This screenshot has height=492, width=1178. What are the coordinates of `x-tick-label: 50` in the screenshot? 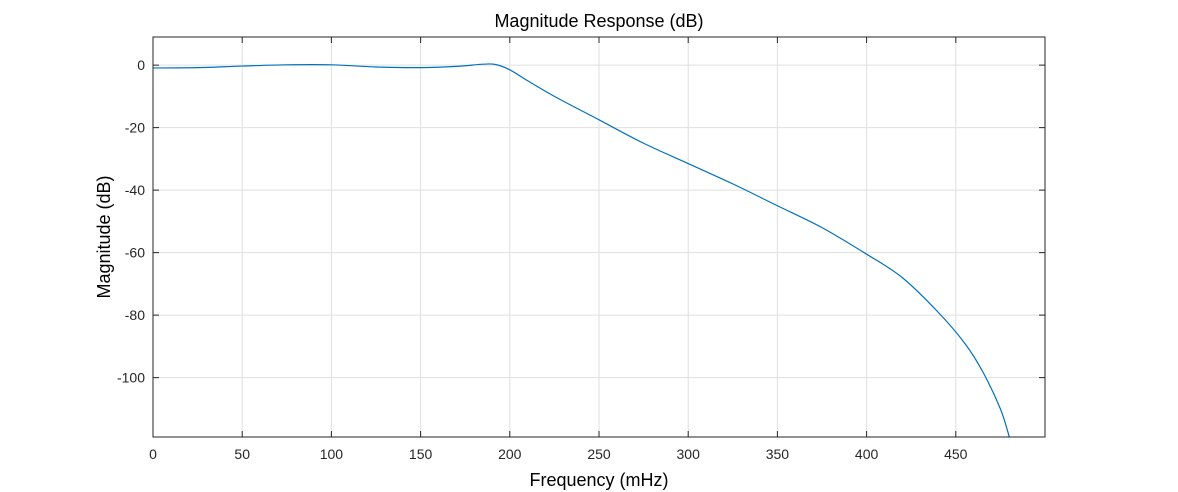 It's located at (242, 454).